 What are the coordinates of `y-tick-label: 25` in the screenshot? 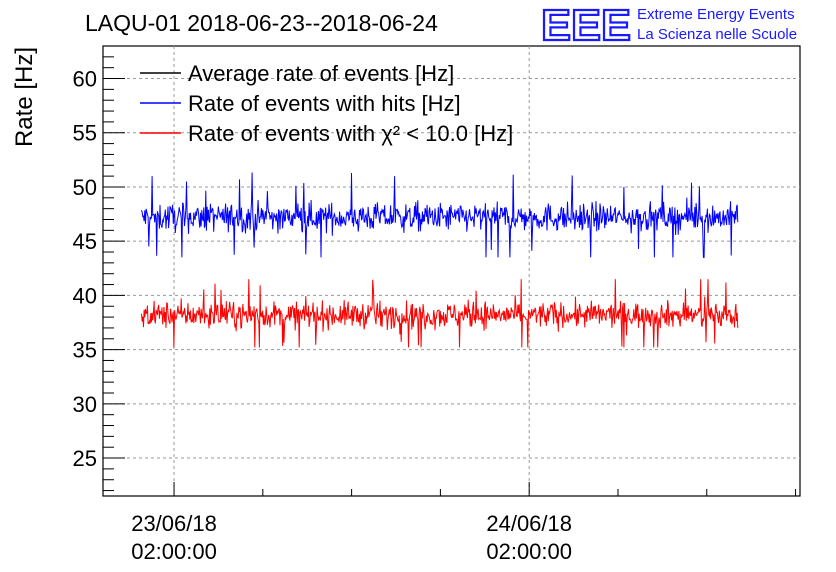 It's located at (85, 458).